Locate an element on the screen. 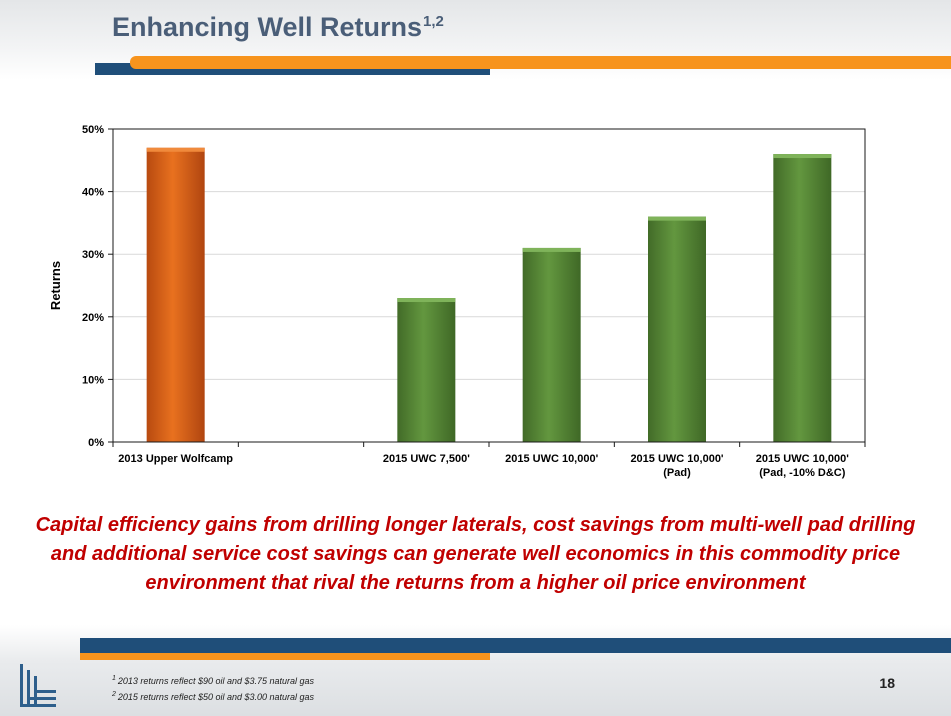  y-axis-ticks: 0% 10% 20% 30% 40% 50% is located at coordinates (97, 286).